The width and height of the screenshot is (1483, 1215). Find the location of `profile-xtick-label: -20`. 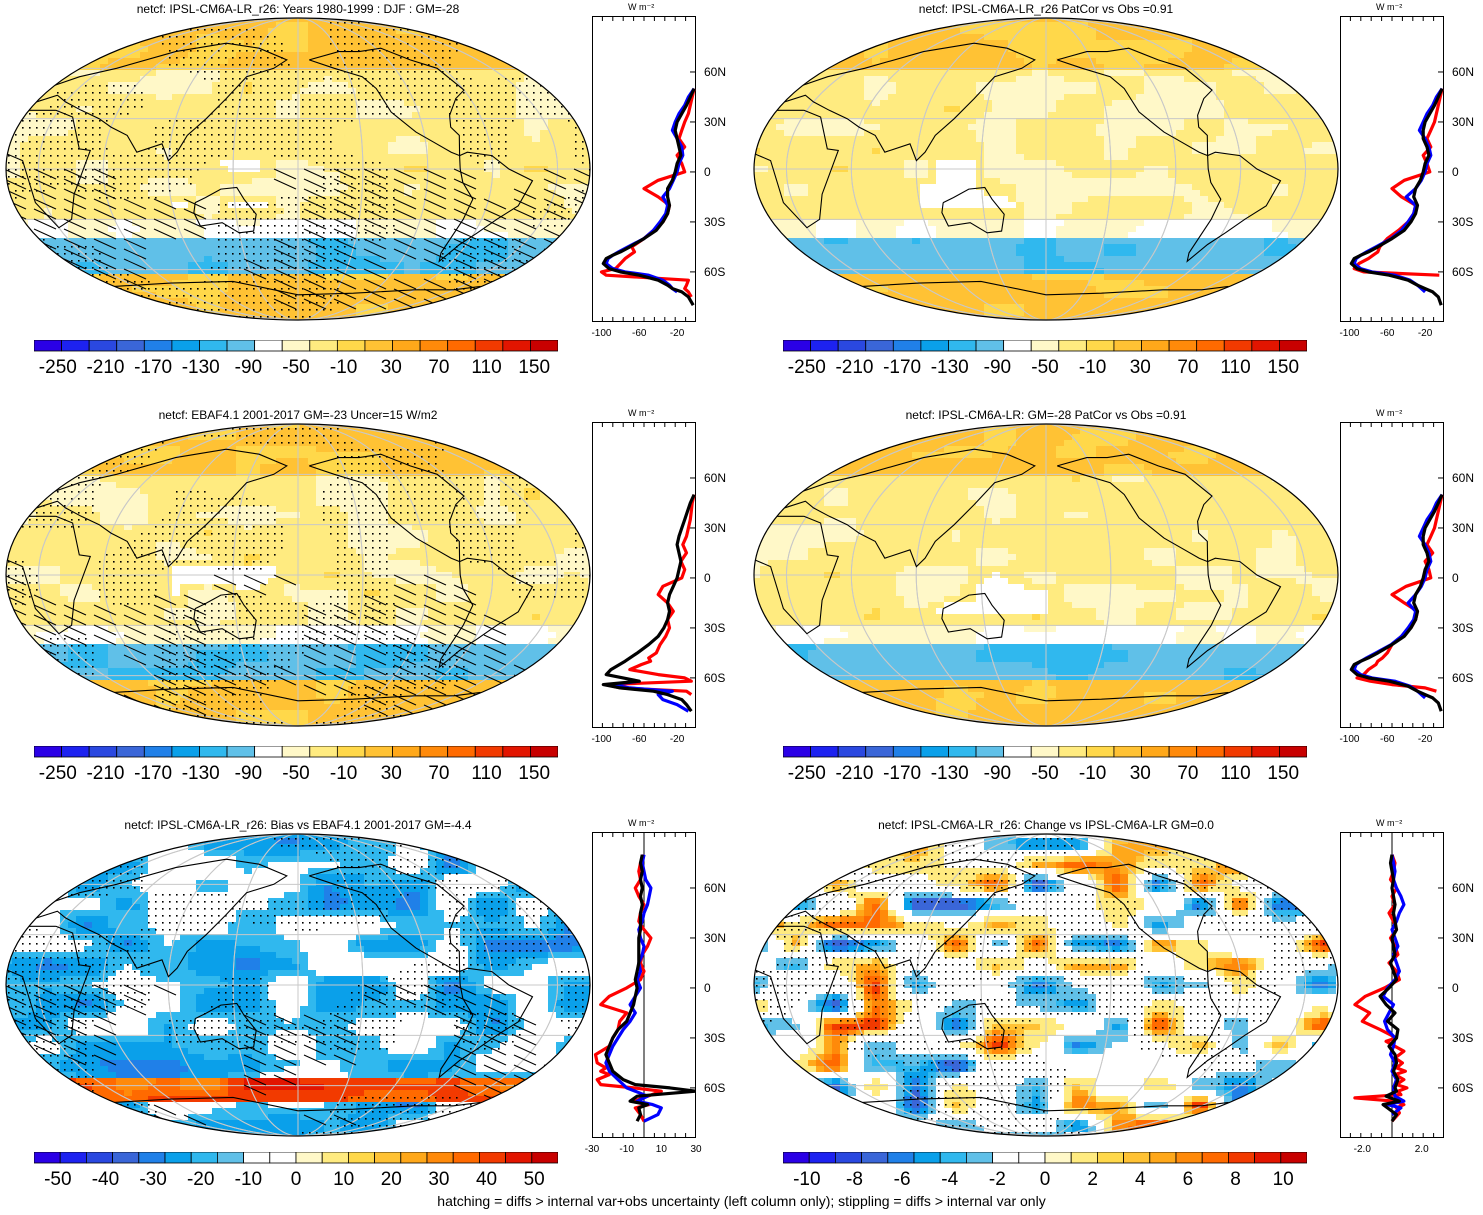

profile-xtick-label: -20 is located at coordinates (677, 739).